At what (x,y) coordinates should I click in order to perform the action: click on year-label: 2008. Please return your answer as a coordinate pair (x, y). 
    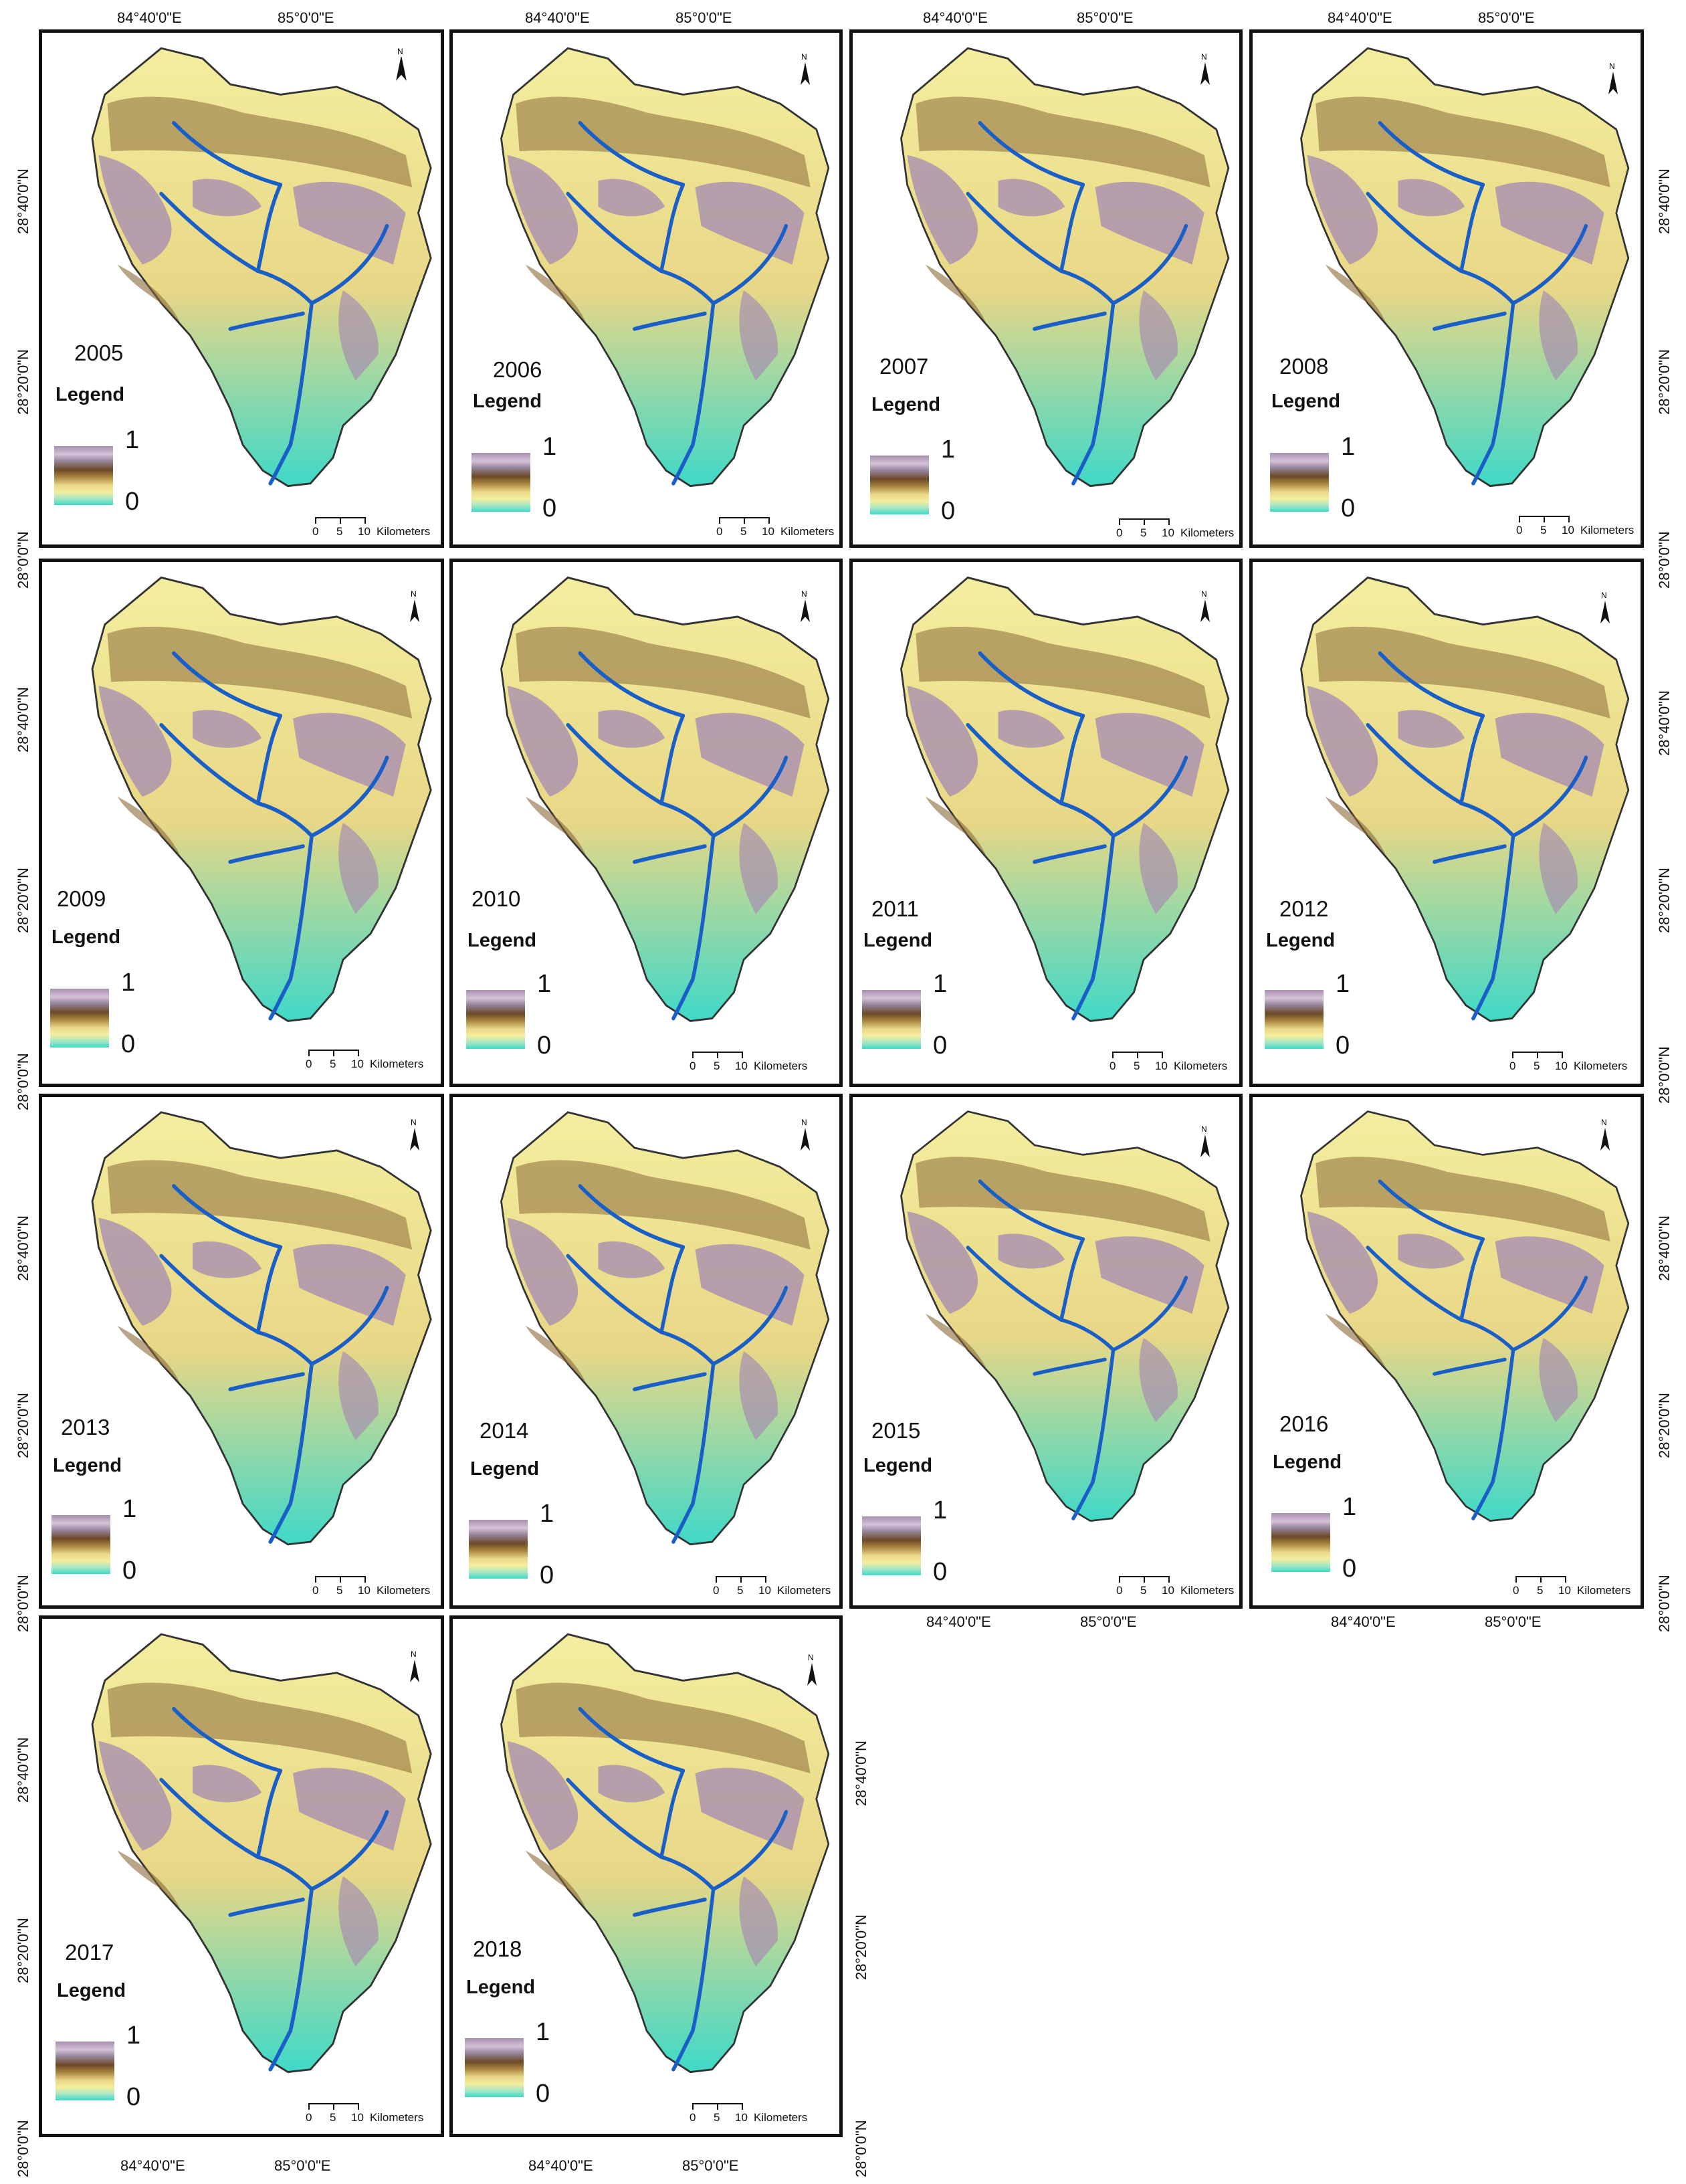
    Looking at the image, I should click on (1304, 366).